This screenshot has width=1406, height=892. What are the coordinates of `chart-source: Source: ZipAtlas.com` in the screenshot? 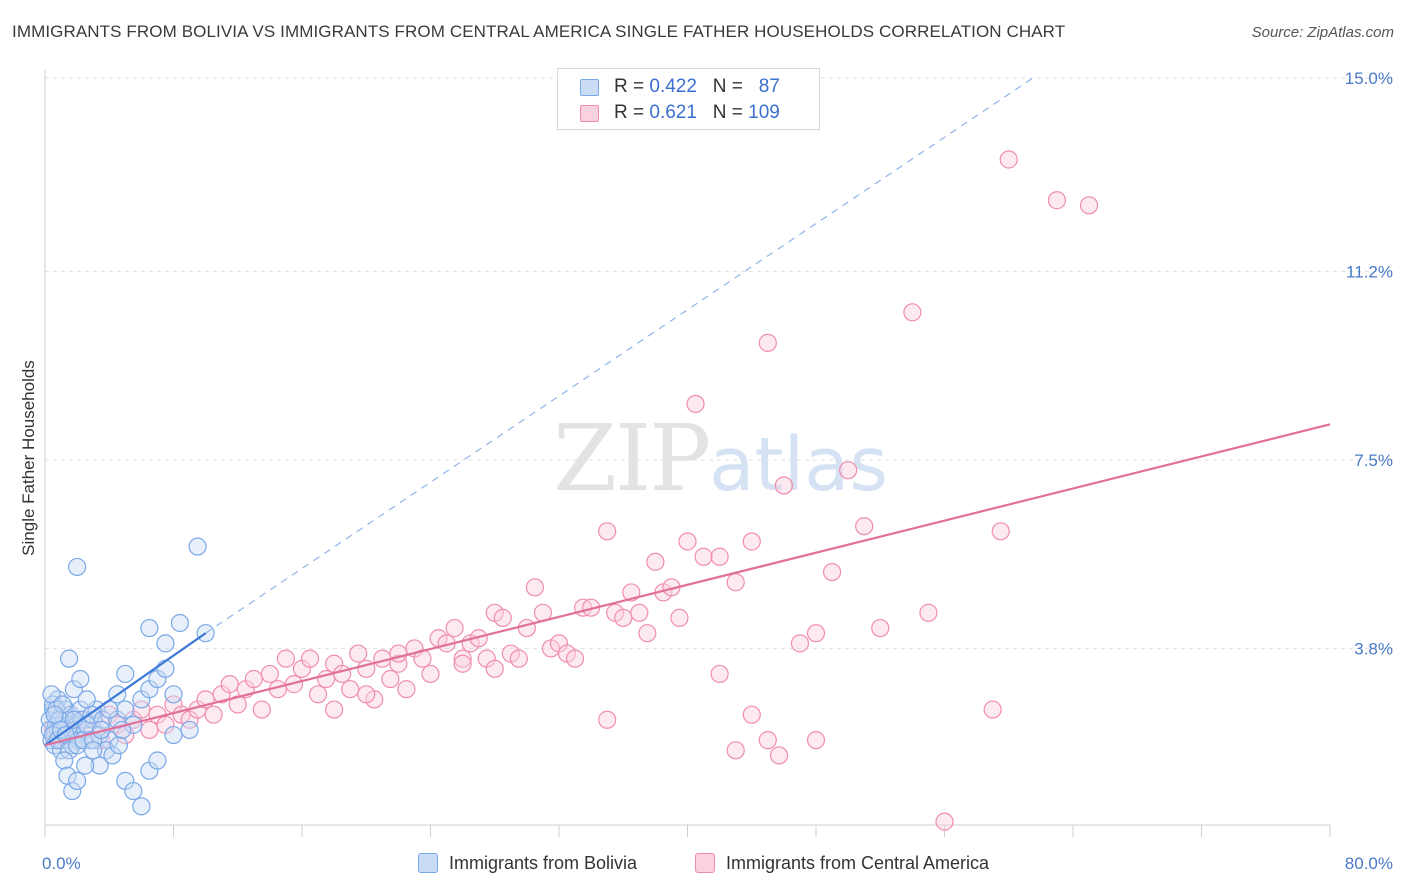 It's located at (1323, 32).